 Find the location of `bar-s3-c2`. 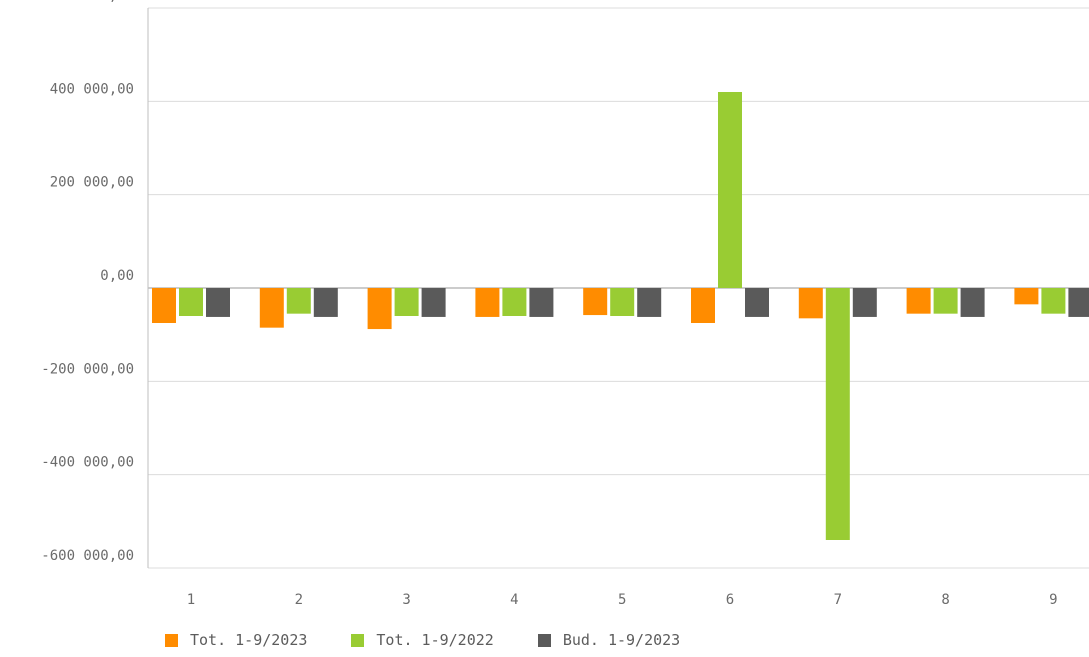

bar-s3-c2 is located at coordinates (325, 302).